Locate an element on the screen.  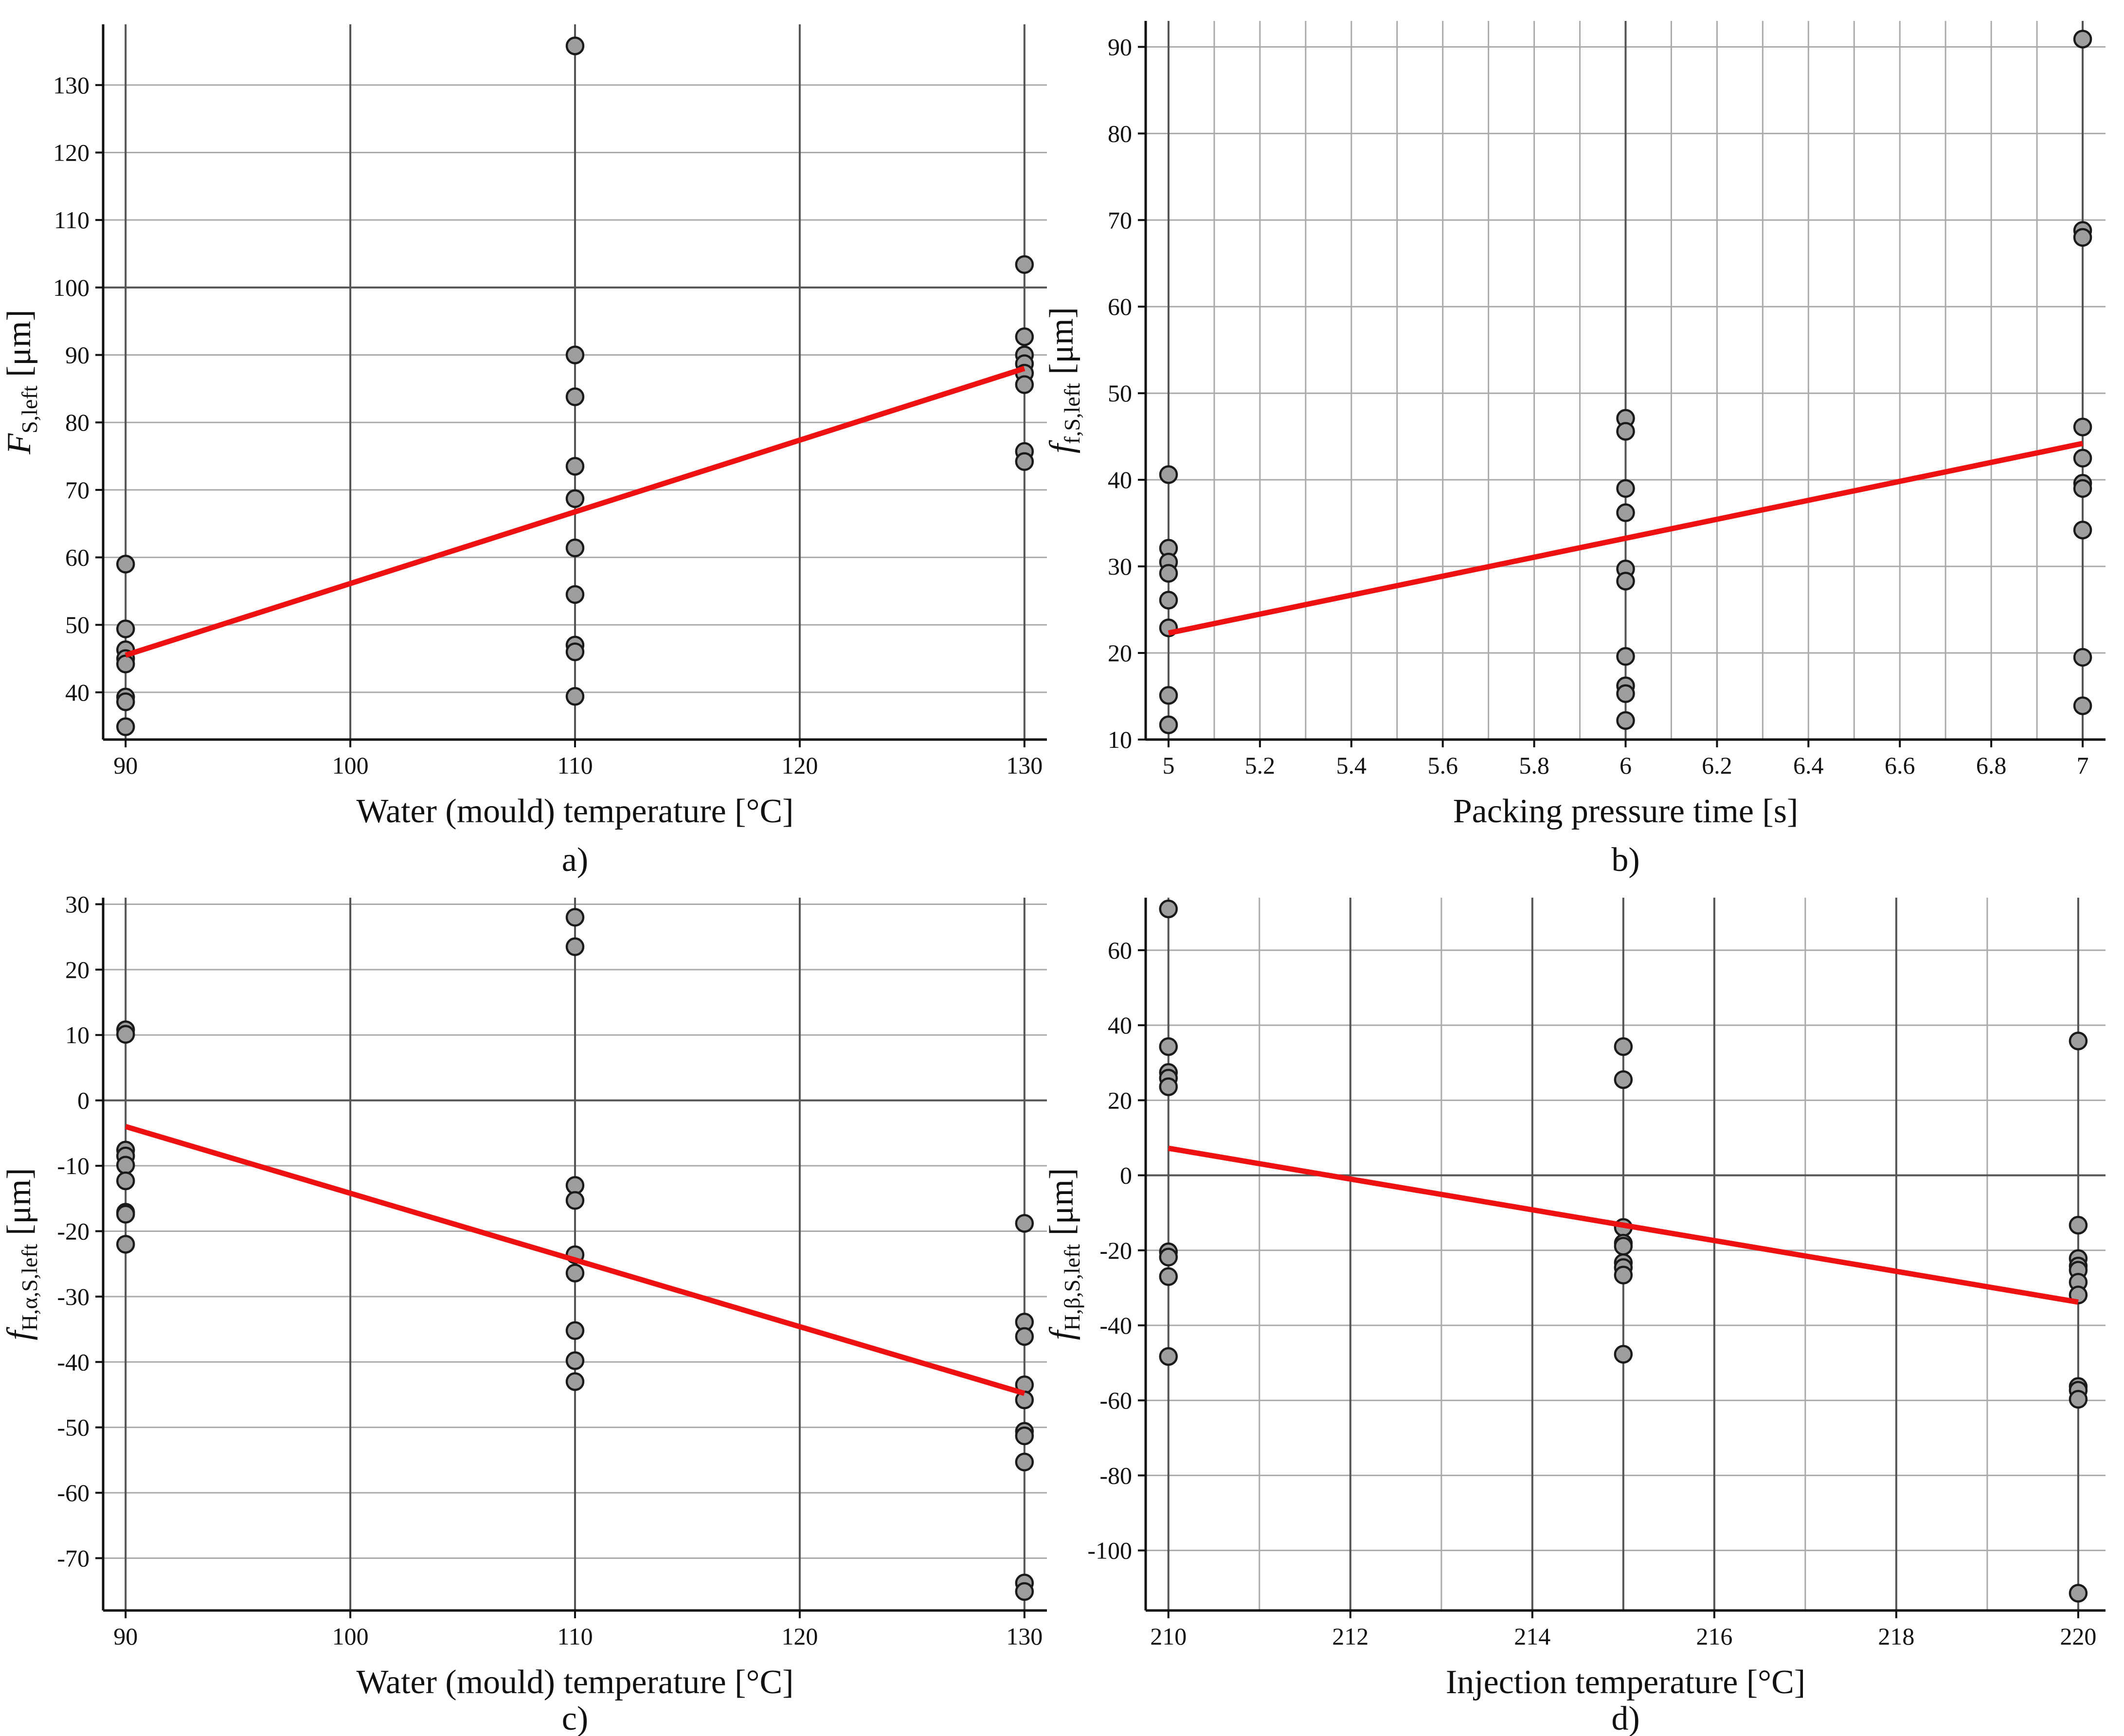
x-tick-label: 5 is located at coordinates (1168, 766).